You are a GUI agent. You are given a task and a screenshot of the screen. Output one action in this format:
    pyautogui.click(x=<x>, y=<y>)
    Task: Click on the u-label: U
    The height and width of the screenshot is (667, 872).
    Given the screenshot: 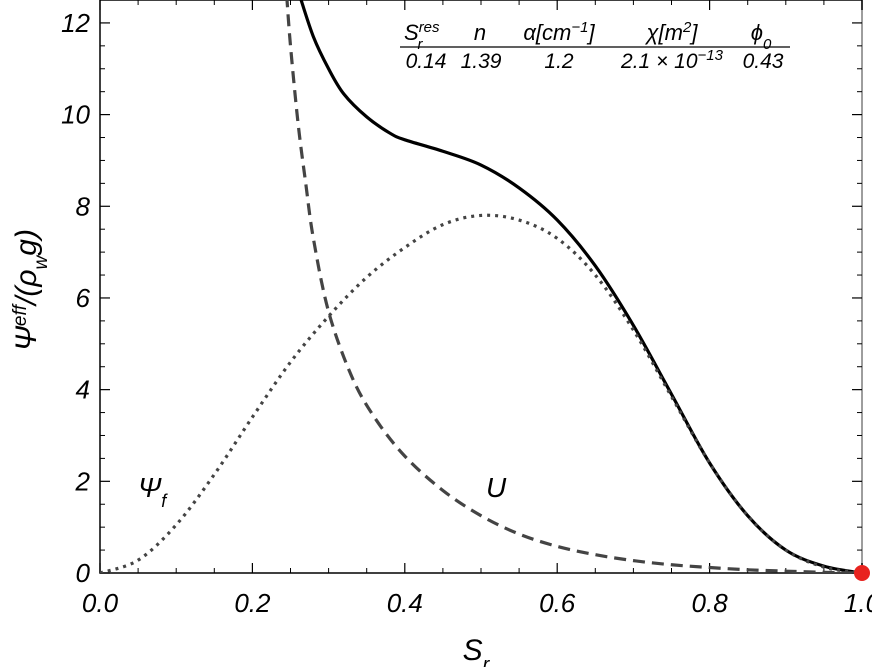 What is the action you would take?
    pyautogui.click(x=496, y=487)
    